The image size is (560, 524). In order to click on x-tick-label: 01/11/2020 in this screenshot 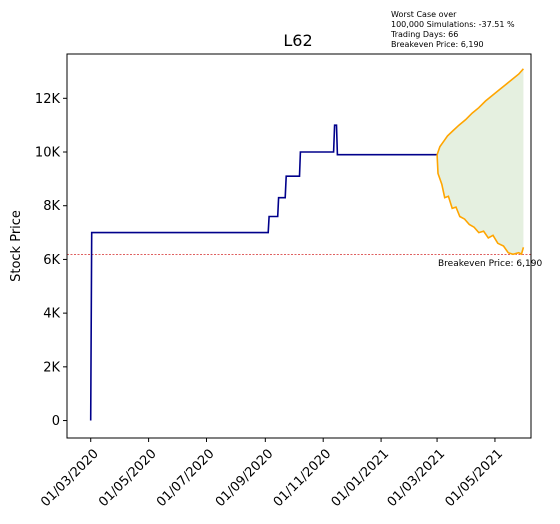, I will do `click(303, 478)`.